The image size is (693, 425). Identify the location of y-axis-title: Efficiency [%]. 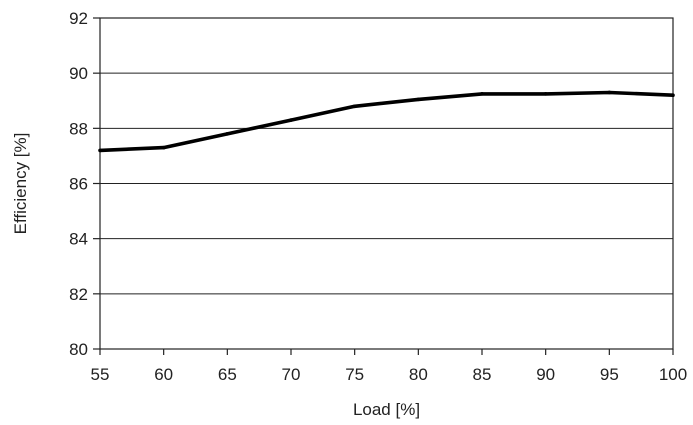
(20, 184).